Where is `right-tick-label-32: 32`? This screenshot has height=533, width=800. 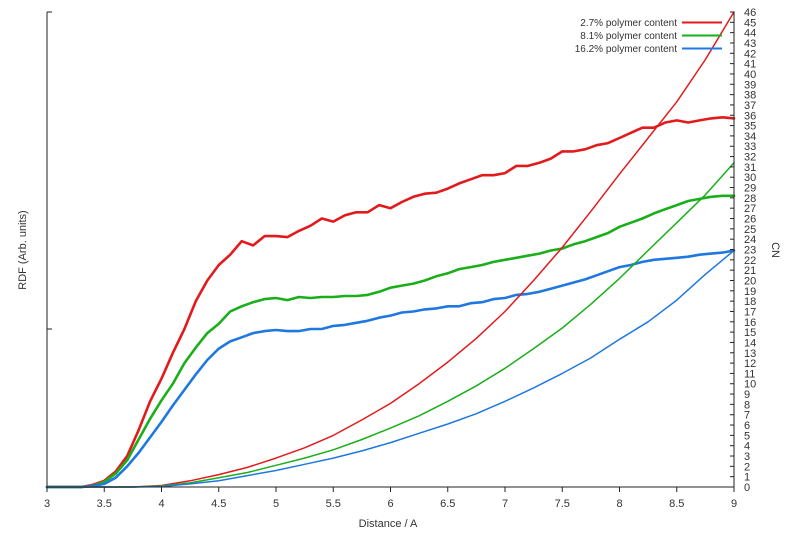 right-tick-label-32: 32 is located at coordinates (750, 158).